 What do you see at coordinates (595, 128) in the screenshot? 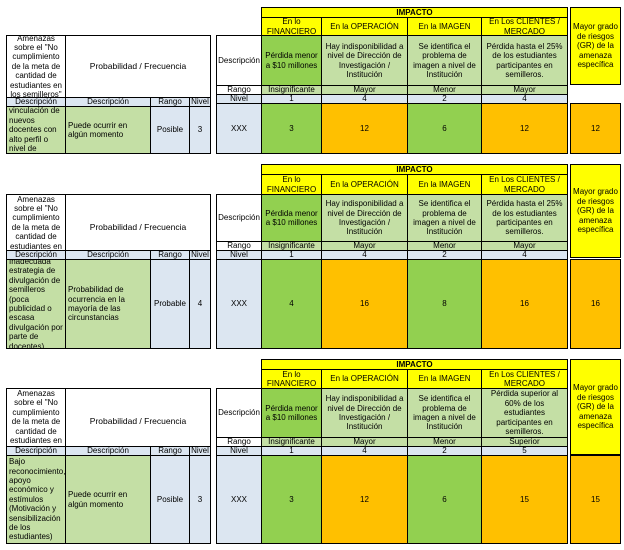
I see `gr-value: 12` at bounding box center [595, 128].